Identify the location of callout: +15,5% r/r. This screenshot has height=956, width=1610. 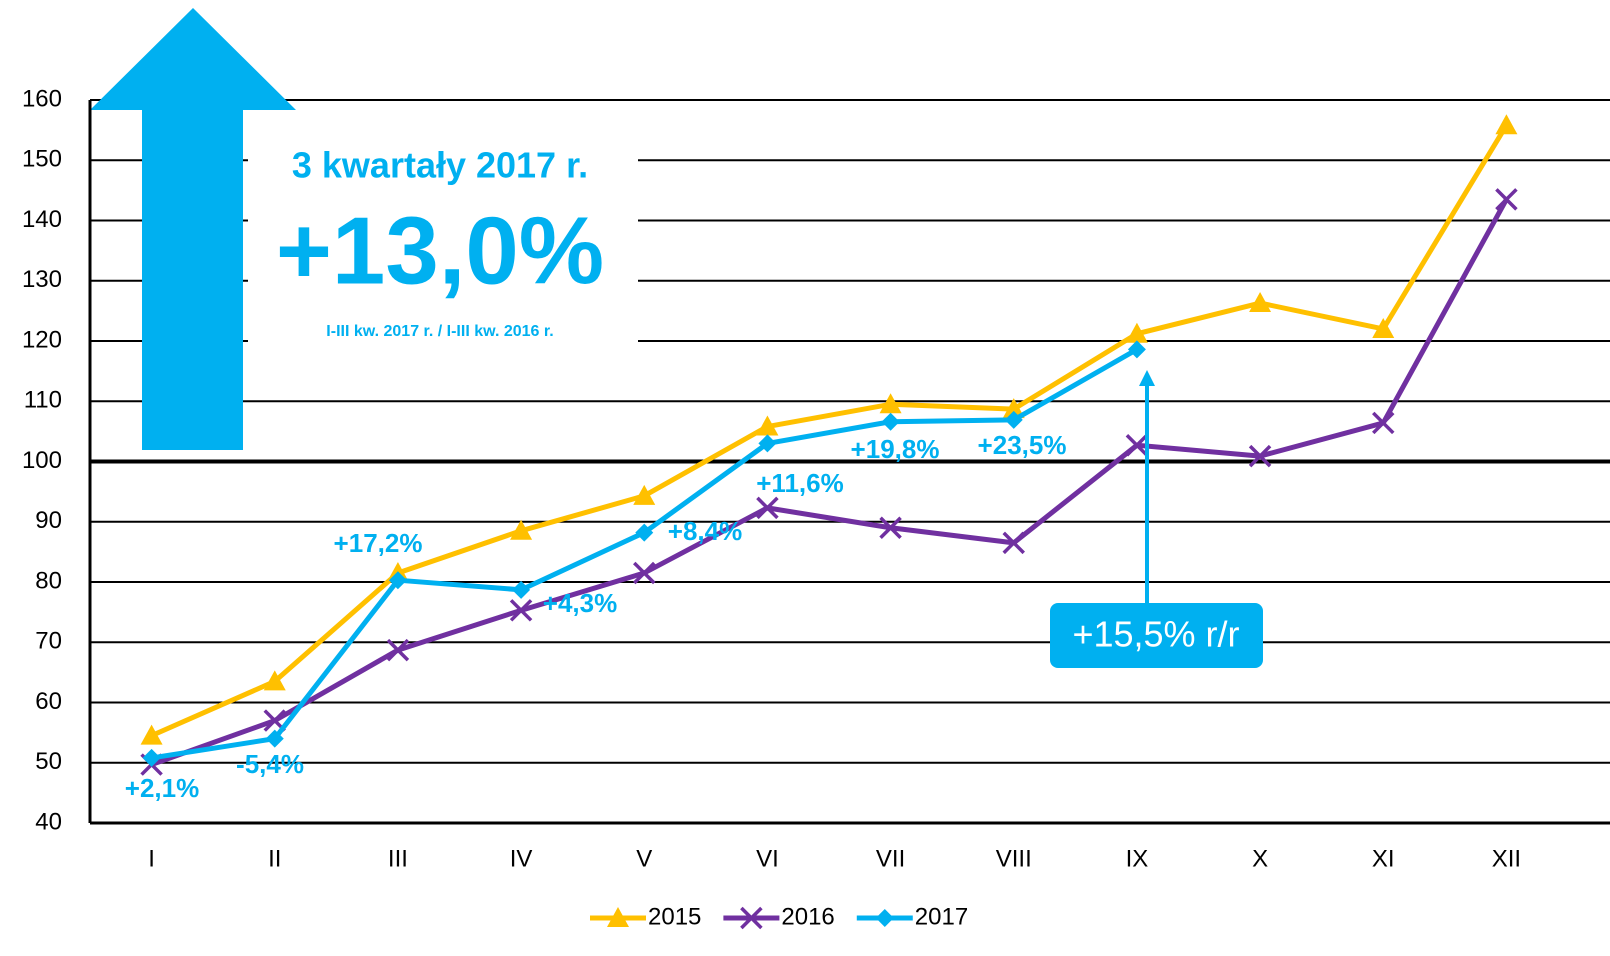
(1155, 634).